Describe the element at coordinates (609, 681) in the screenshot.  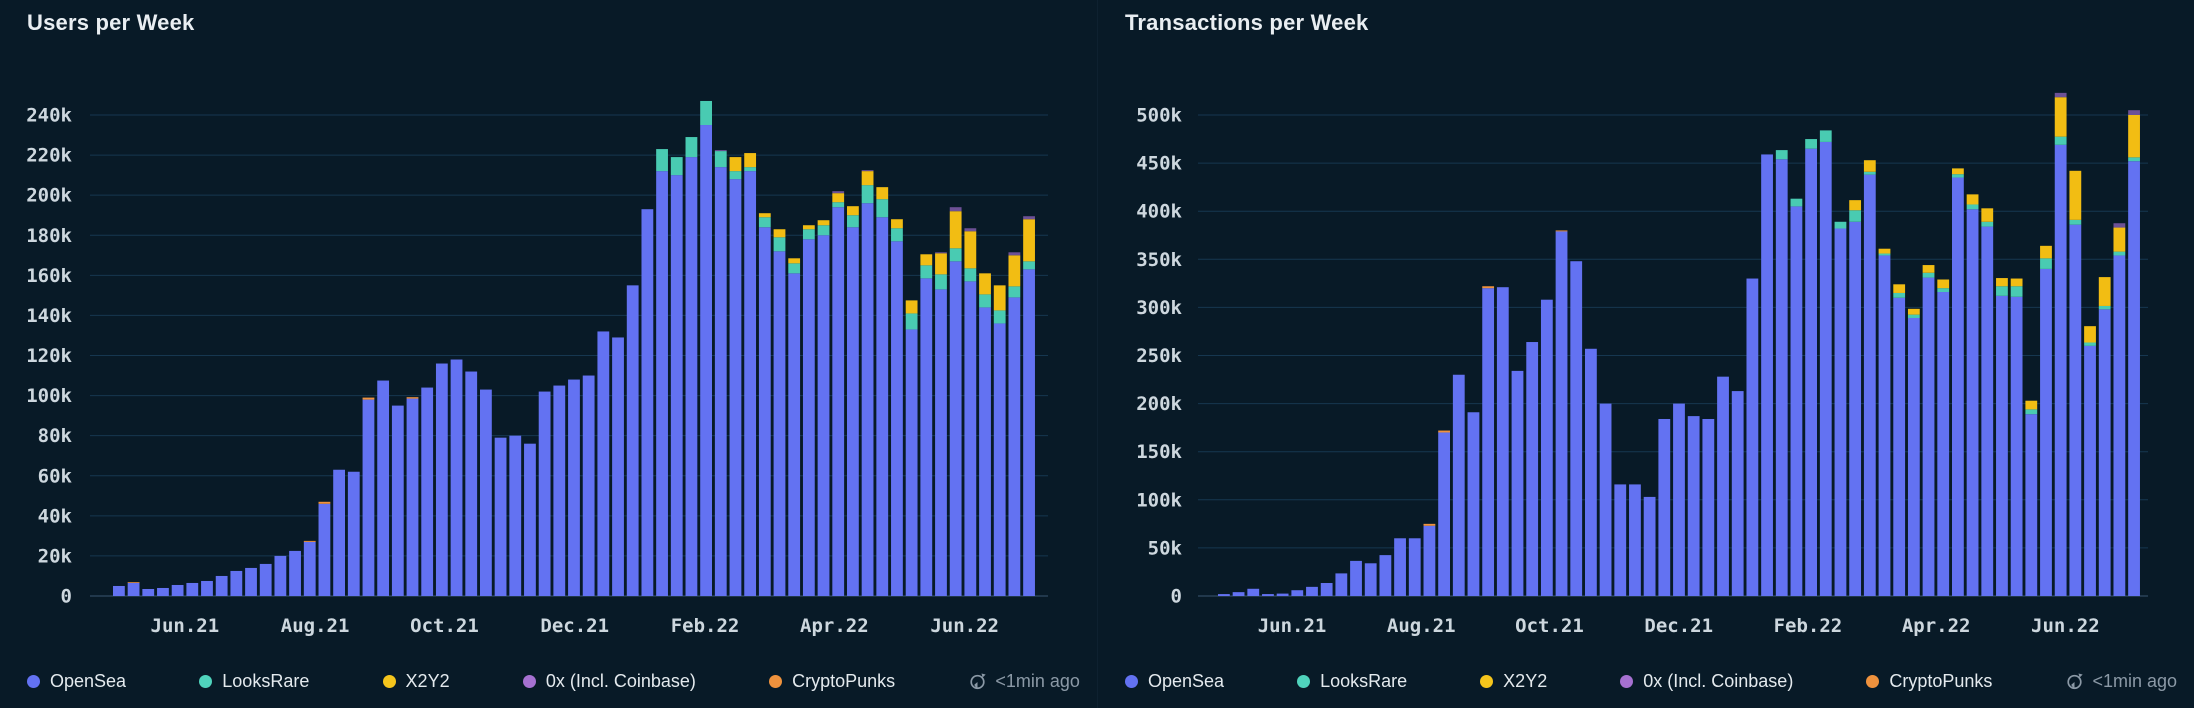
I see `legend-item-0x-incl-coinbase: 0x (Incl. Coinbase)` at that location.